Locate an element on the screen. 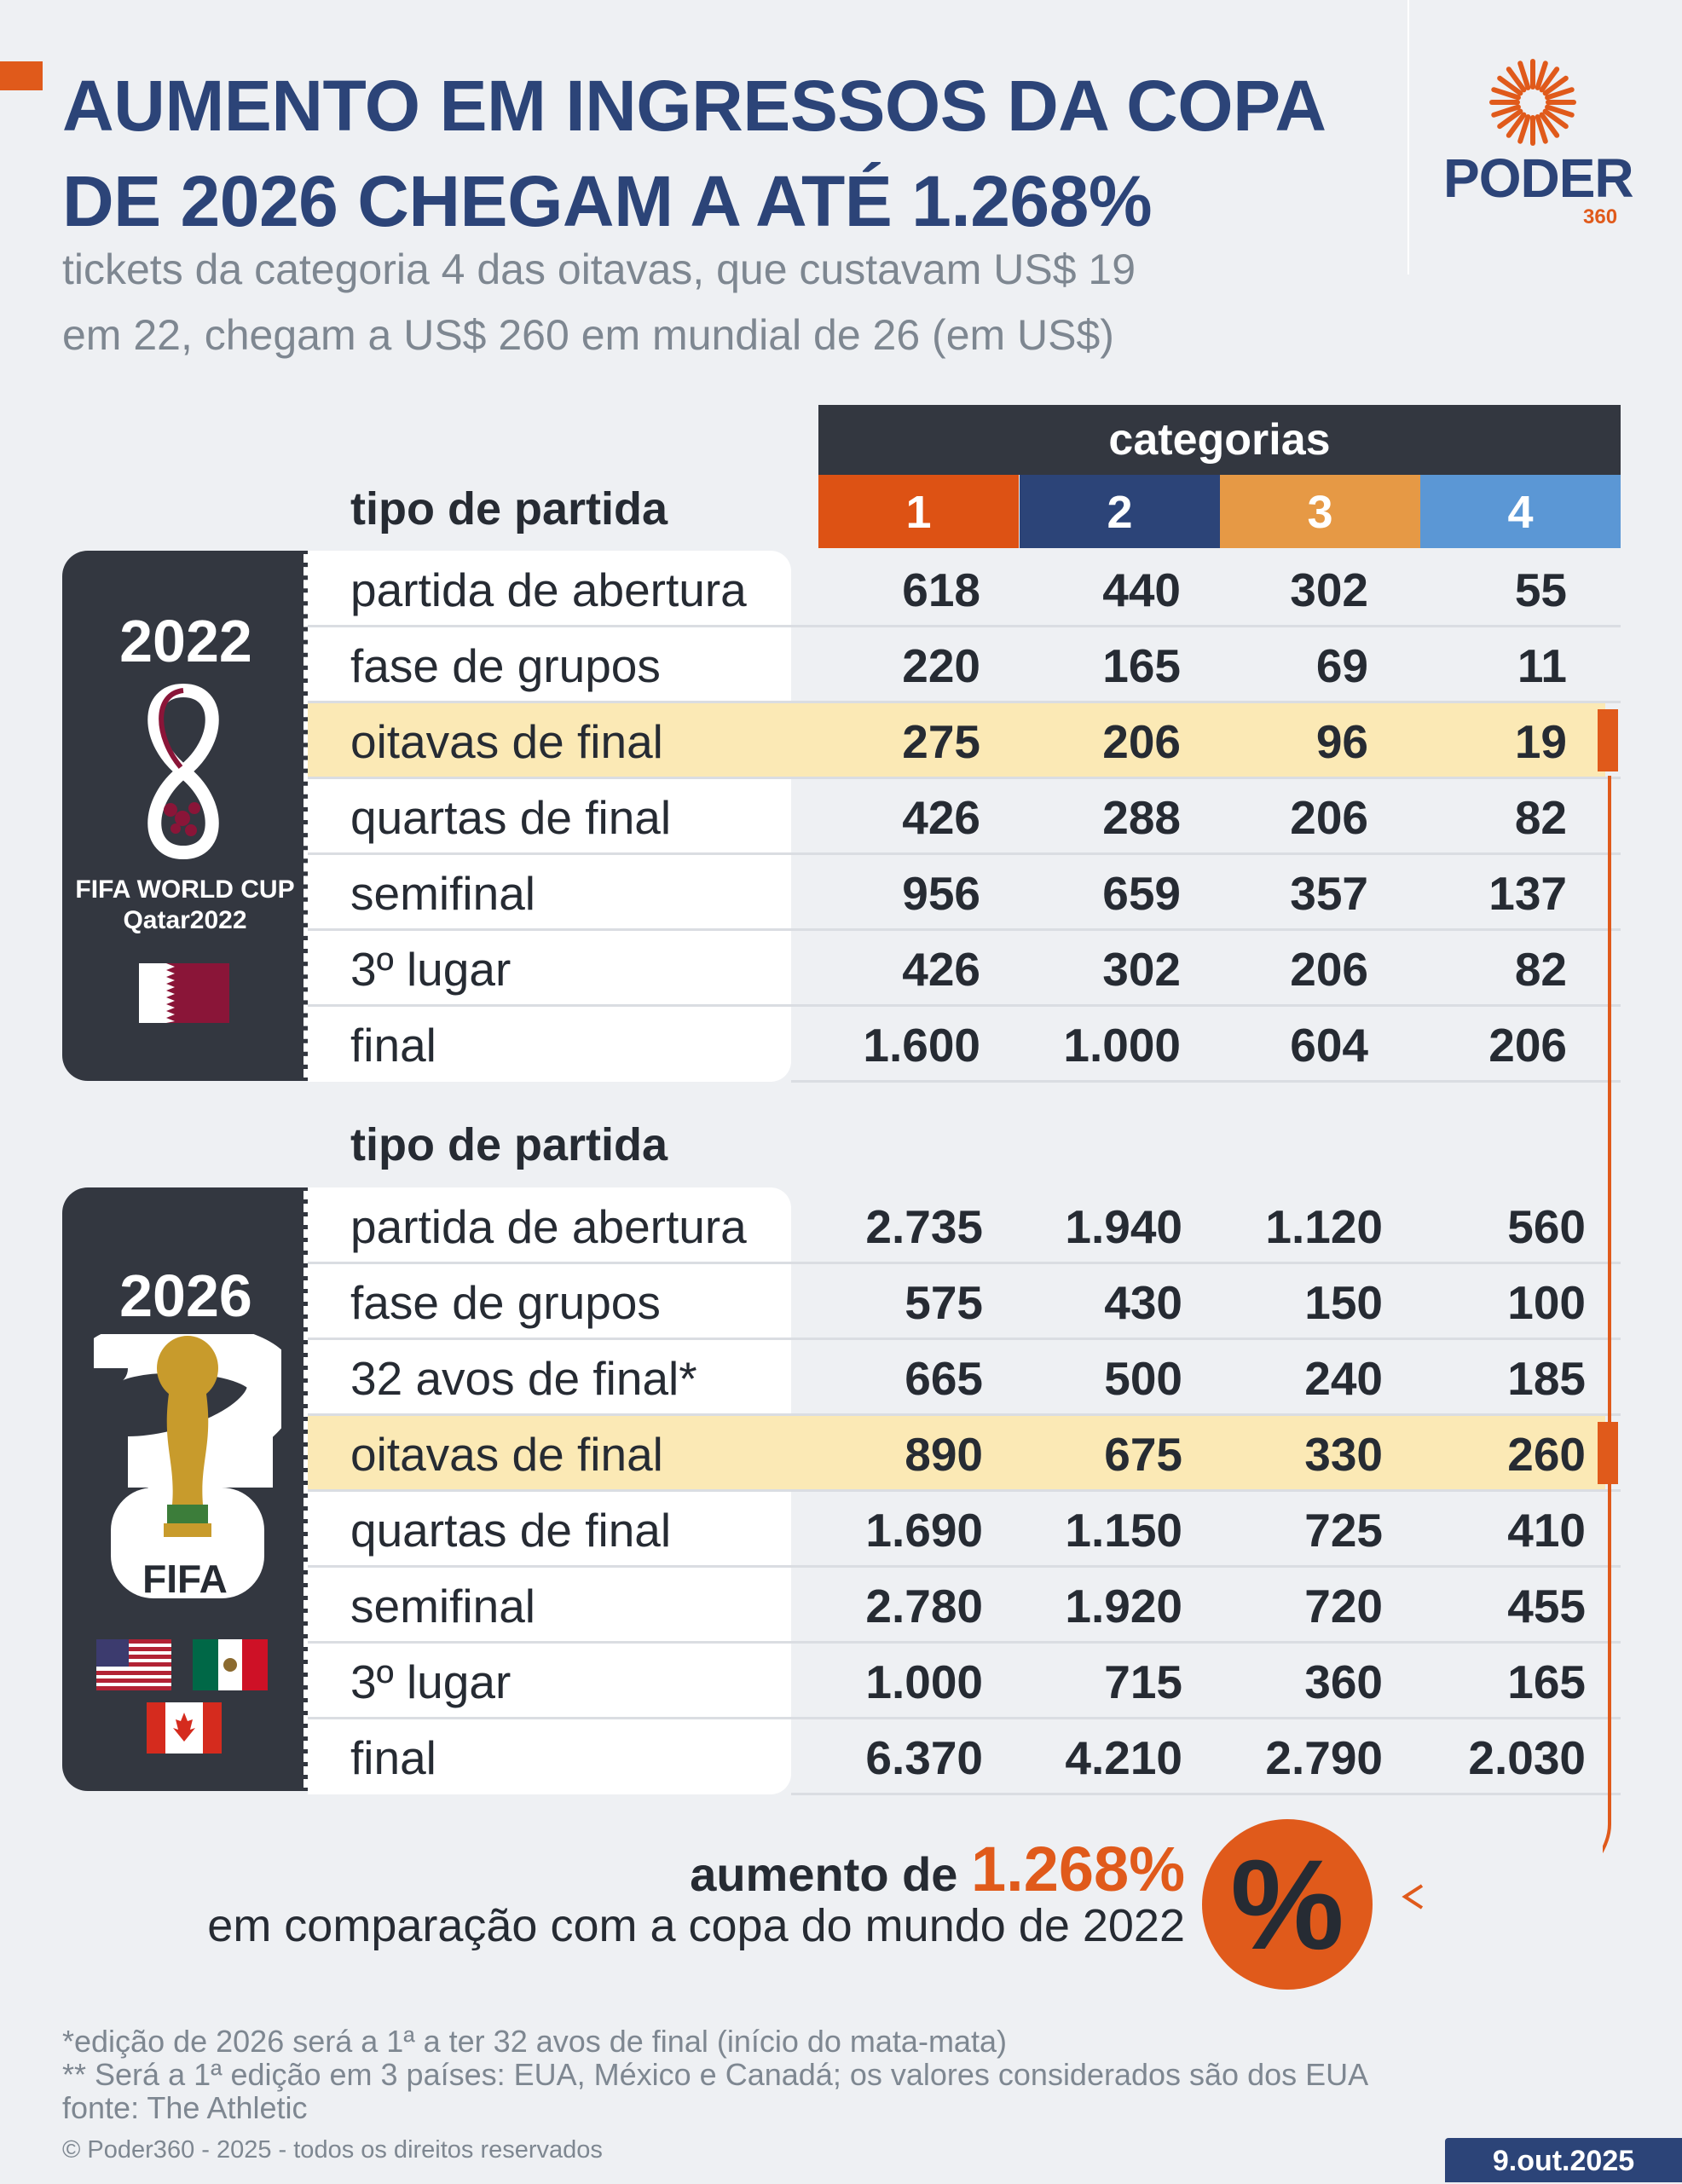 This screenshot has width=1682, height=2184. value-cat-2: 288 is located at coordinates (1141, 817).